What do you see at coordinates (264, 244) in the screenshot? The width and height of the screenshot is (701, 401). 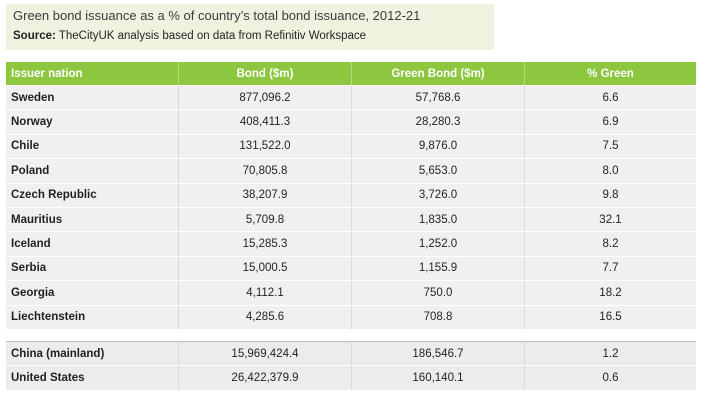 I see `cell-bond: 15,285.3` at bounding box center [264, 244].